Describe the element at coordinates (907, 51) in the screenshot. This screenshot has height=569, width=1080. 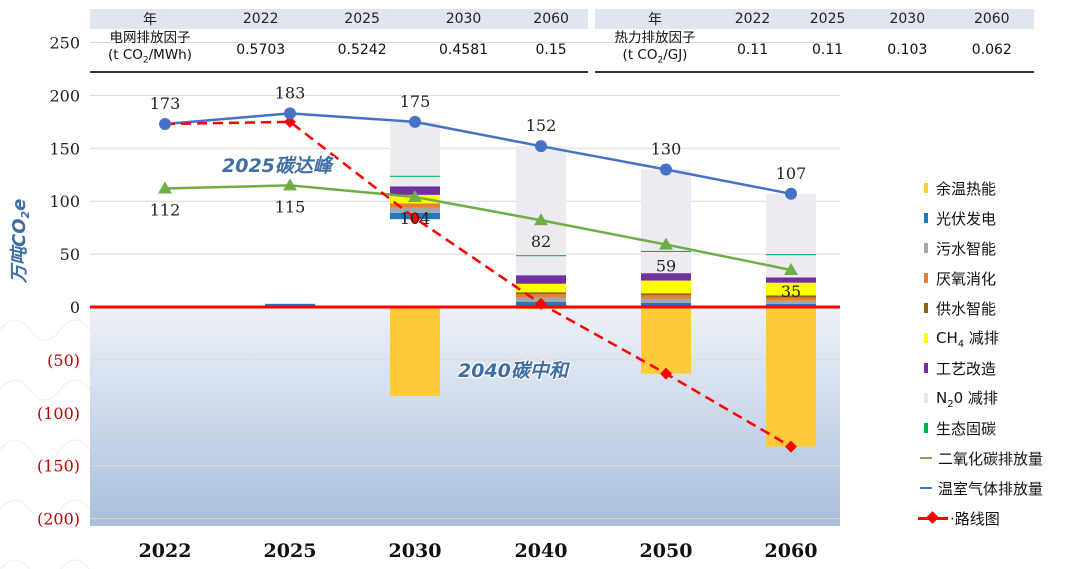
I see `table-cell: 0.103` at that location.